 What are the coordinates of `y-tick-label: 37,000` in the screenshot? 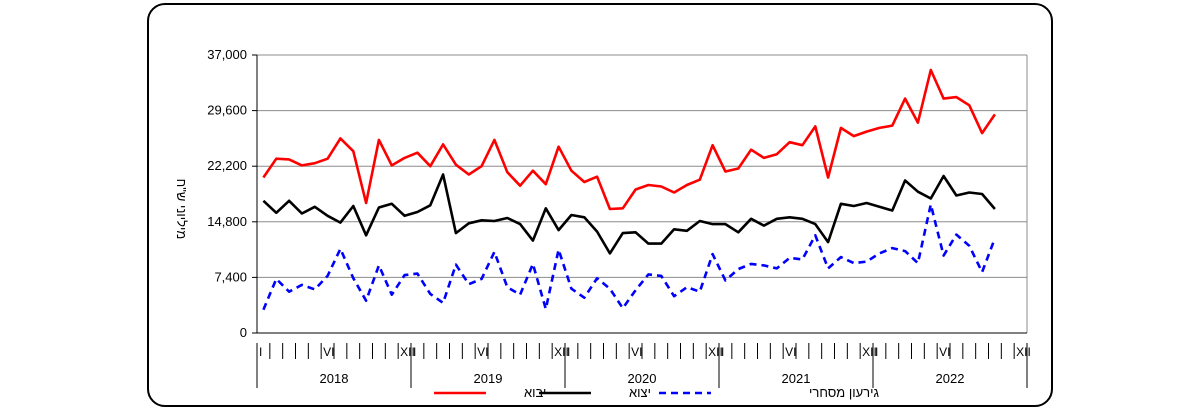 It's located at (227, 54).